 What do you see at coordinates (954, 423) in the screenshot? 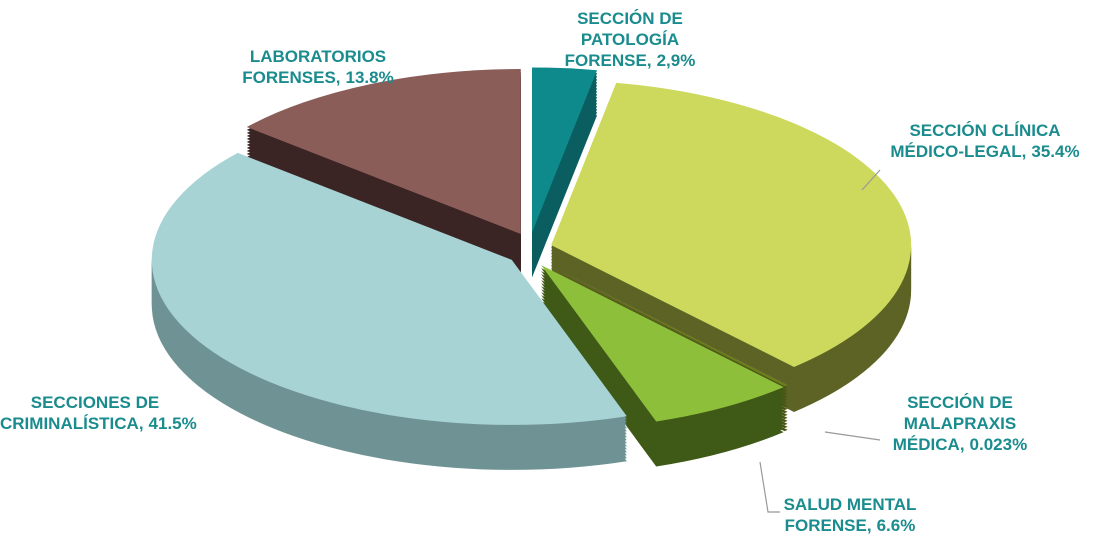
I see `category-label: SECCIÓN DE MALAPRAXIS MÉDICA,` at bounding box center [954, 423].